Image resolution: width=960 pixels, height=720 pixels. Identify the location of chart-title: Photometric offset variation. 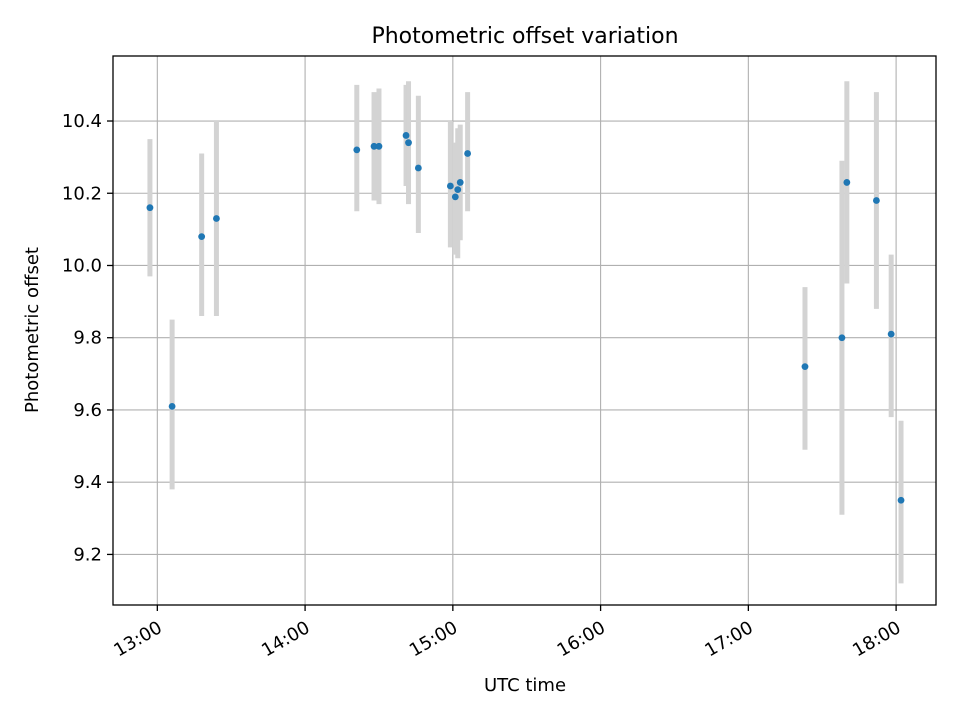
(524, 36).